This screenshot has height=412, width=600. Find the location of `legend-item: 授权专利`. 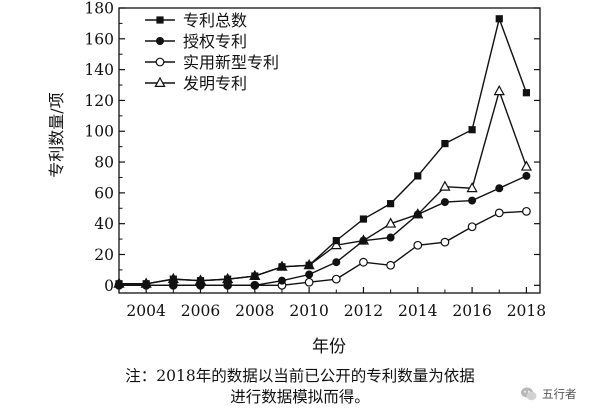

legend-item: 授权专利 is located at coordinates (196, 41).